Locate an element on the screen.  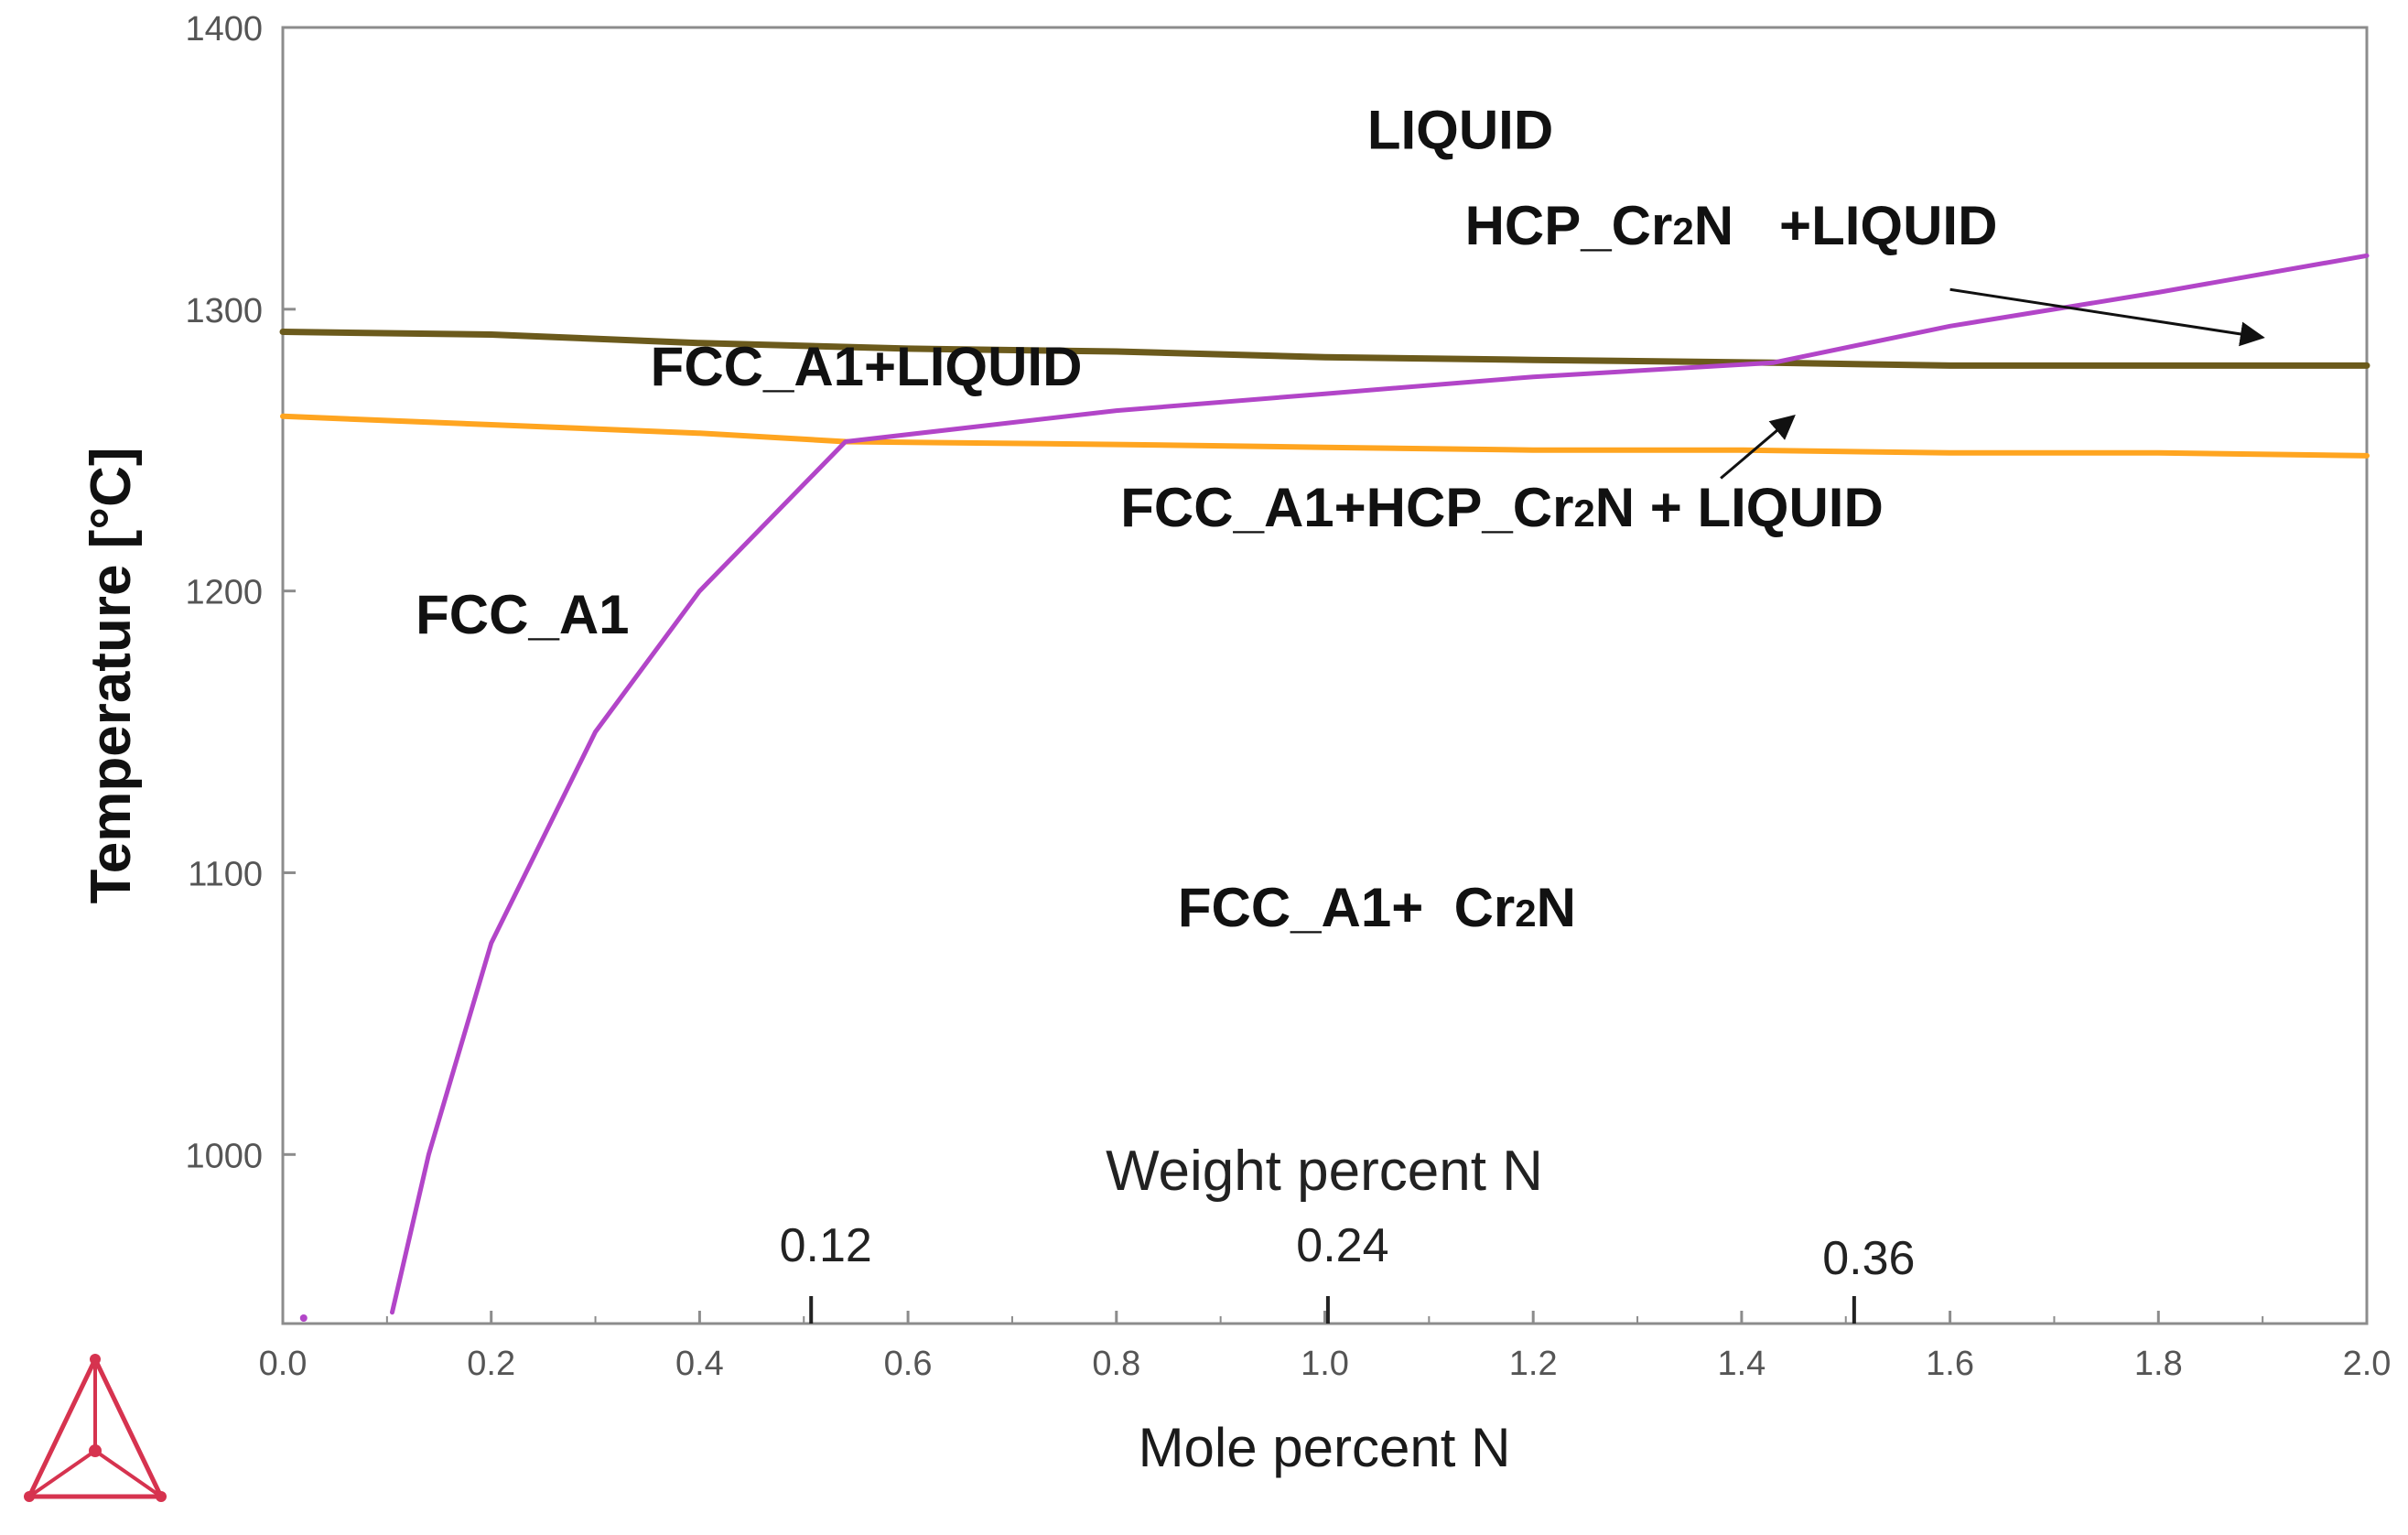
x-tick-label: 1.2 is located at coordinates (1534, 1364).